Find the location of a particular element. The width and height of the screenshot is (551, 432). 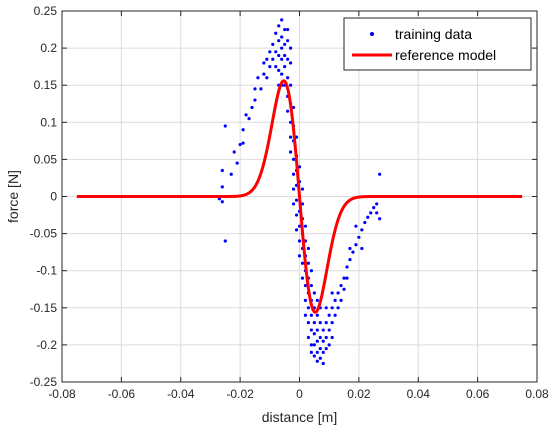

y-tick-label: 0.15 is located at coordinates (46, 85).